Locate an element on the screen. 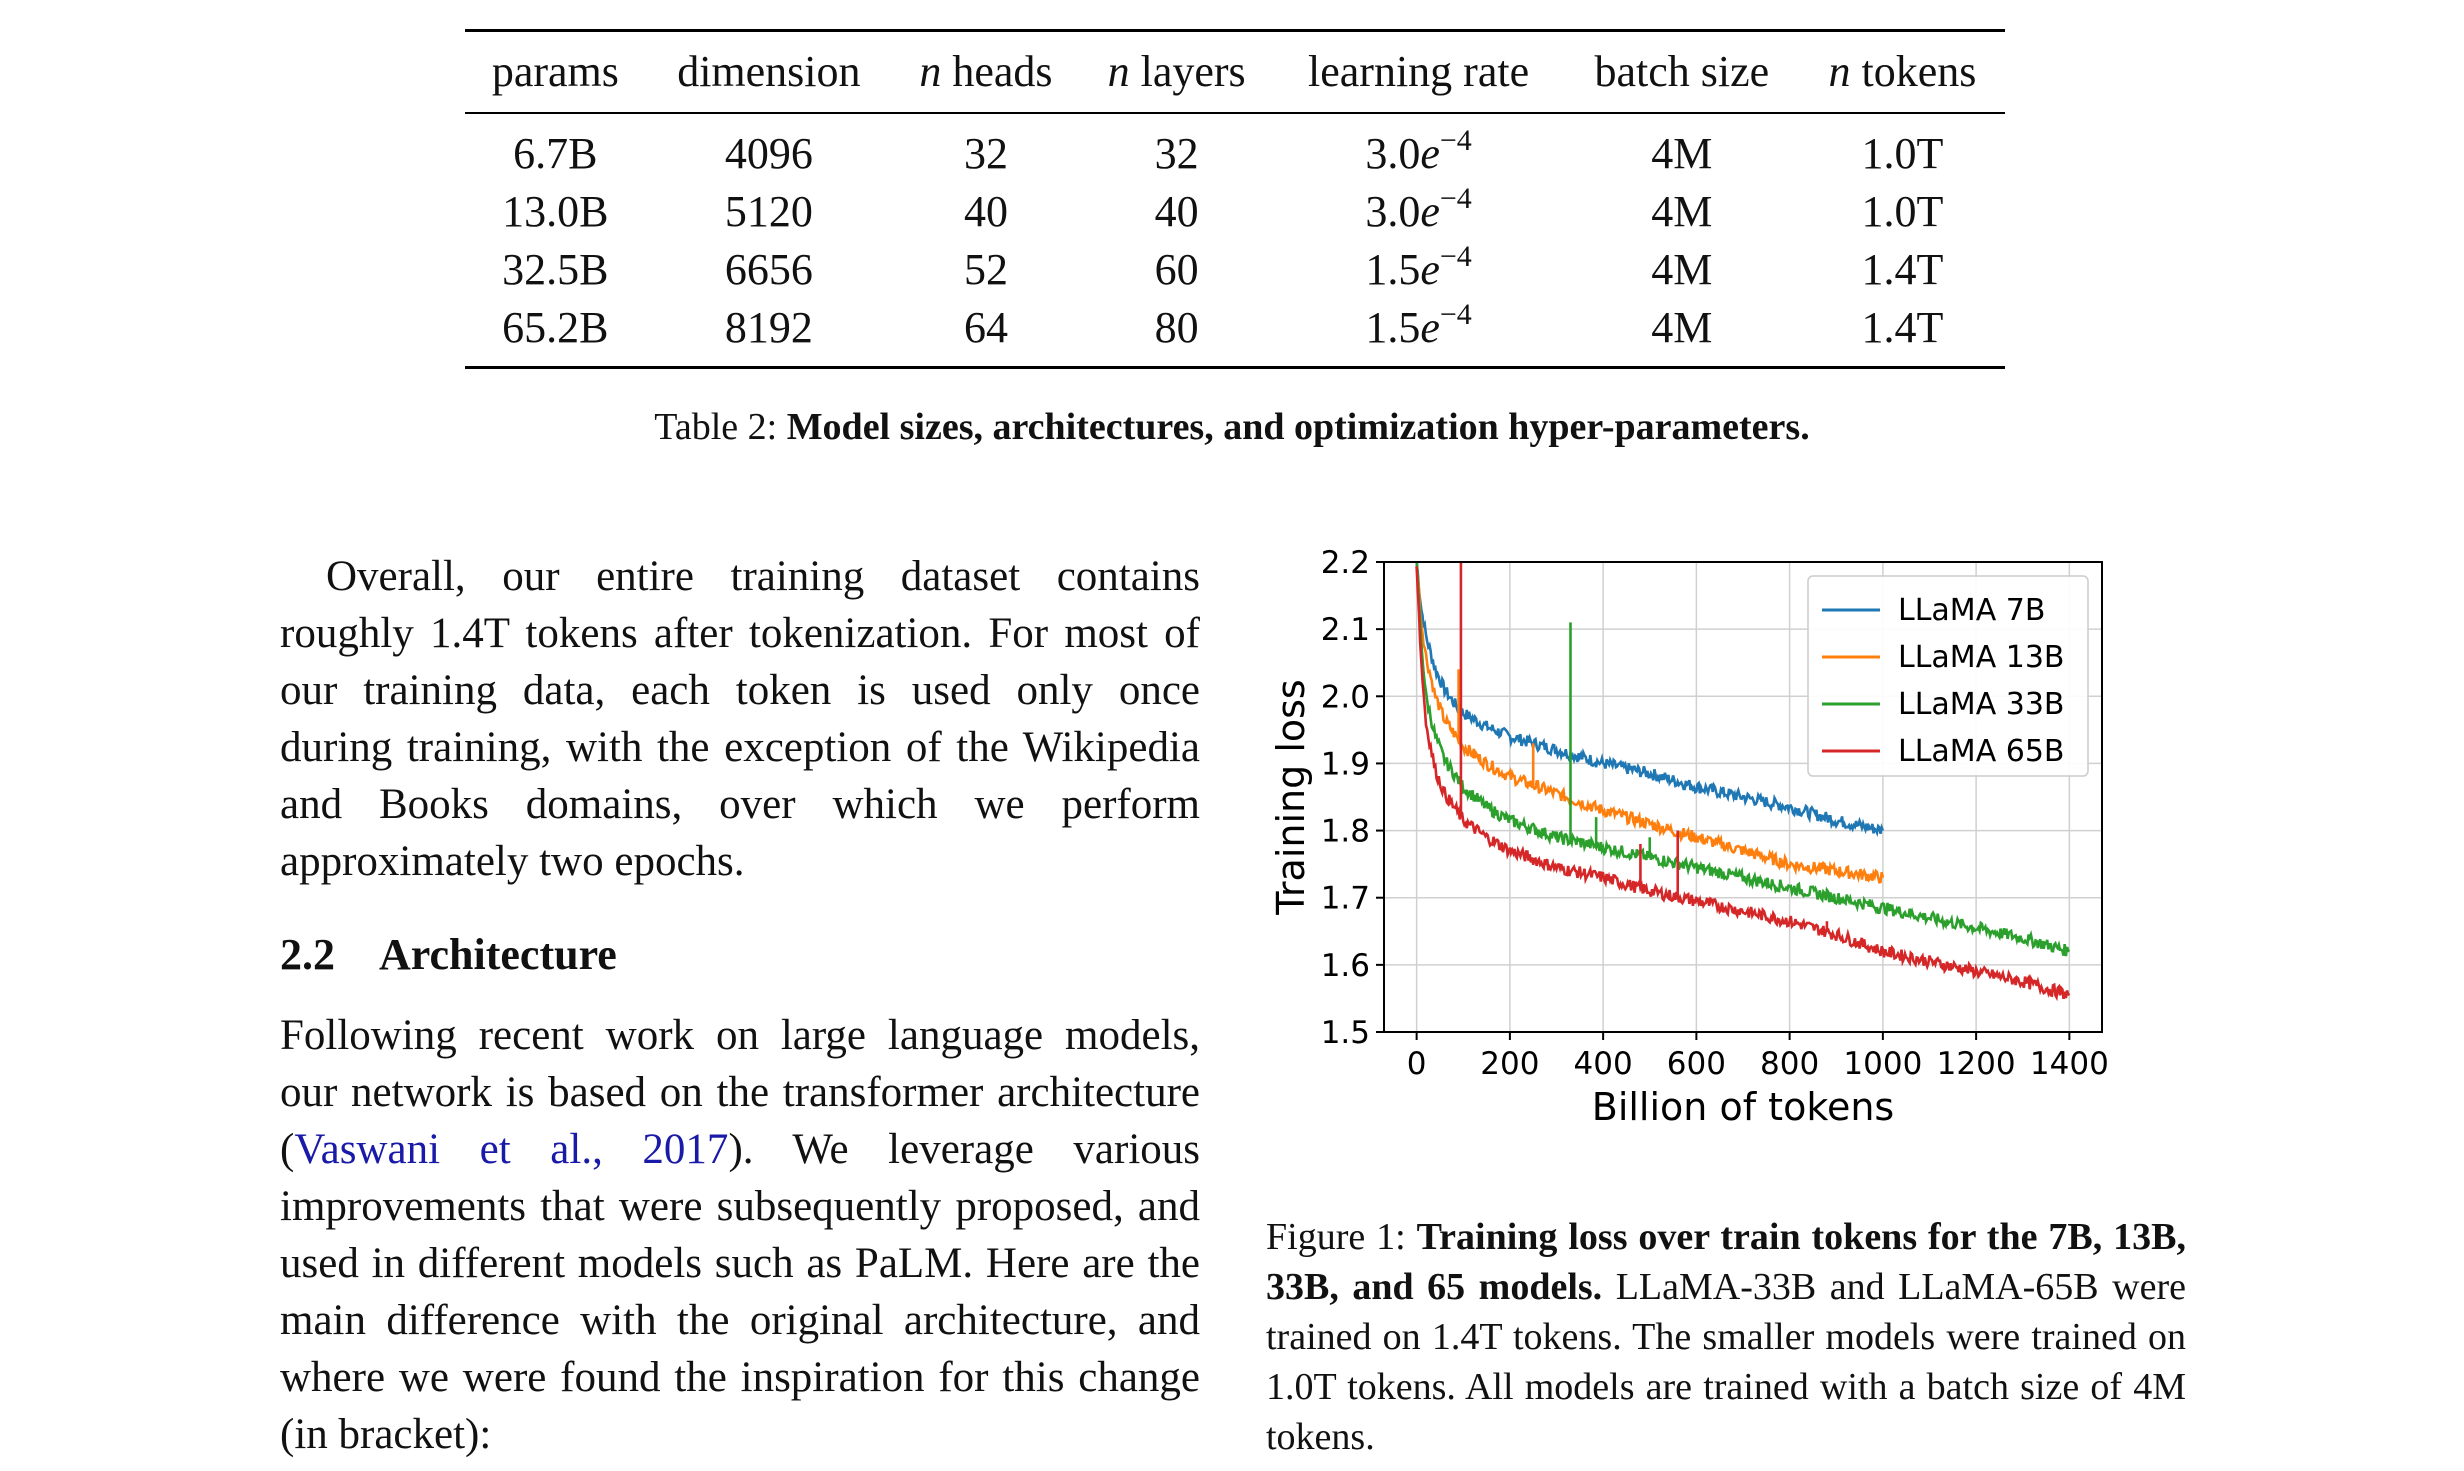 The width and height of the screenshot is (2464, 1471). plot-frame is located at coordinates (1743, 797).